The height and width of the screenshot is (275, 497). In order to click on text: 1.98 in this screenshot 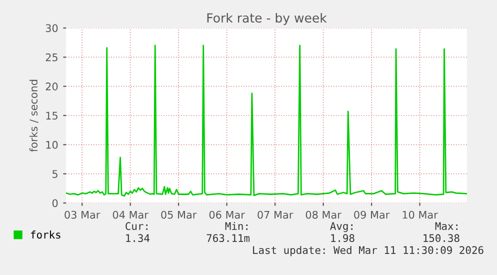, I will do `click(342, 238)`.